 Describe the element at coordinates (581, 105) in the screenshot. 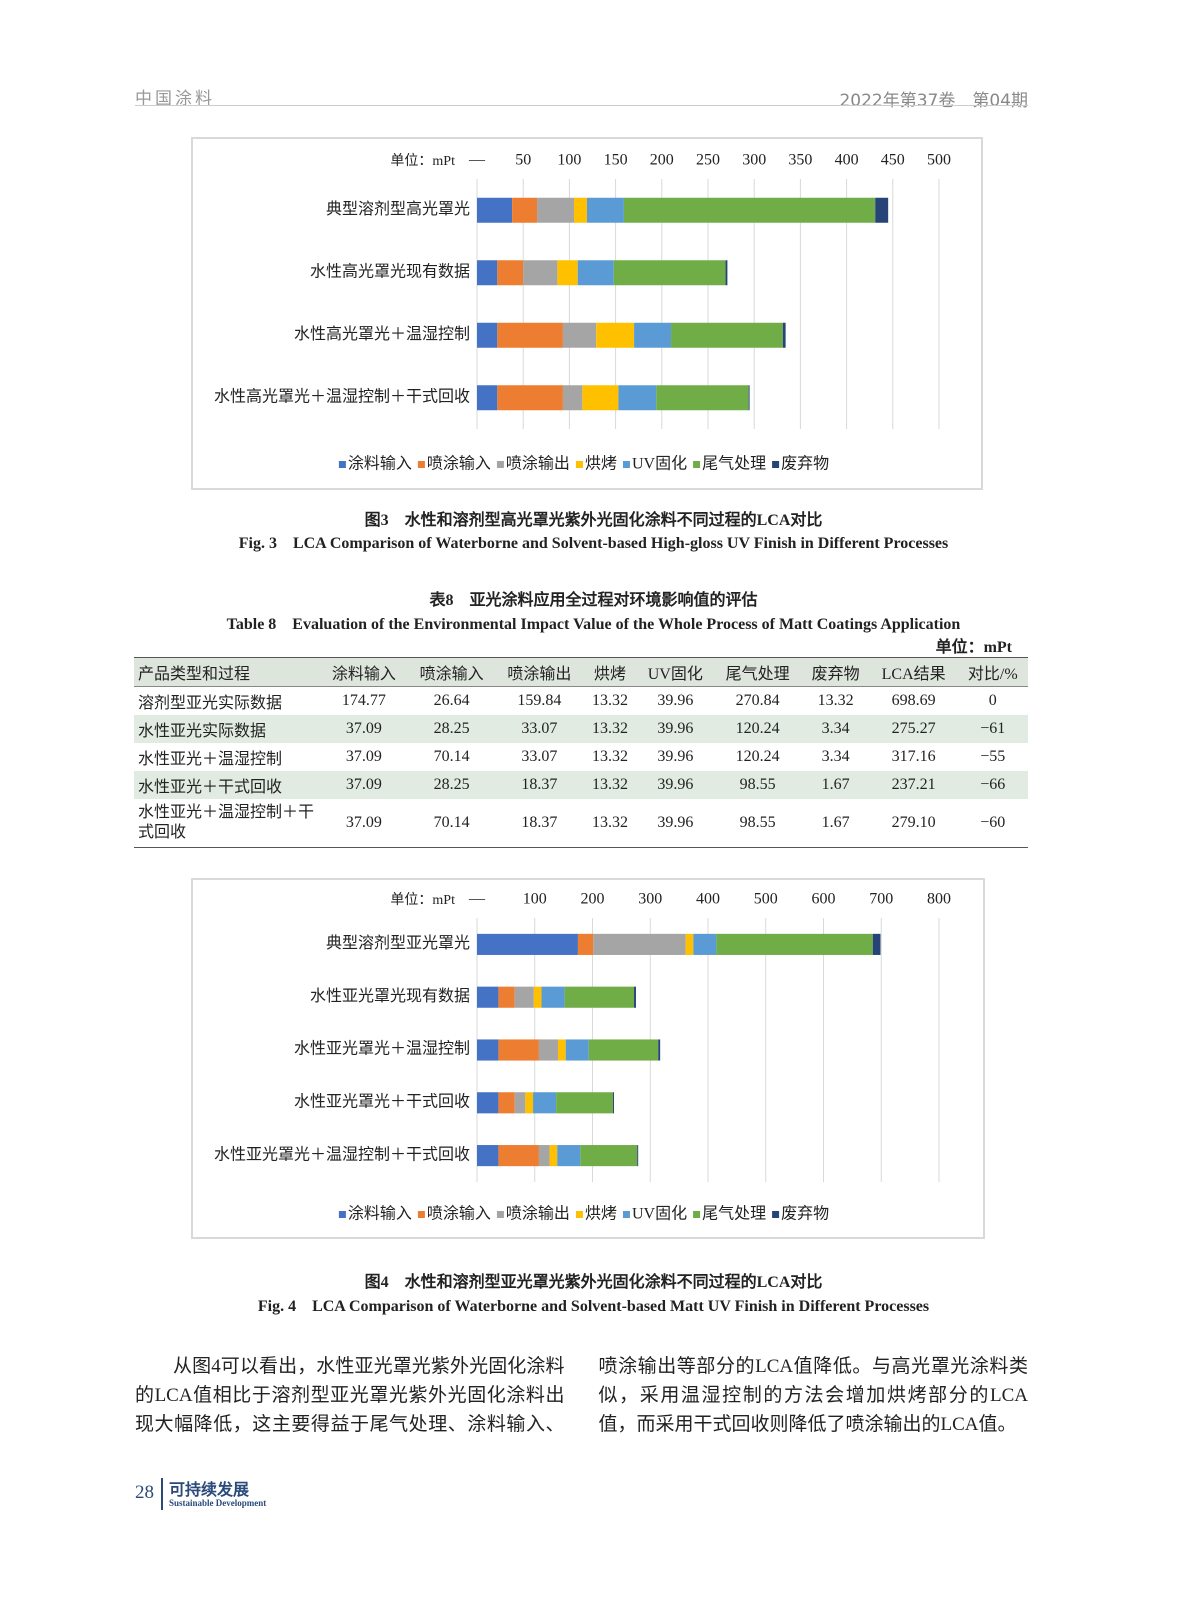

I see `header-rule` at that location.